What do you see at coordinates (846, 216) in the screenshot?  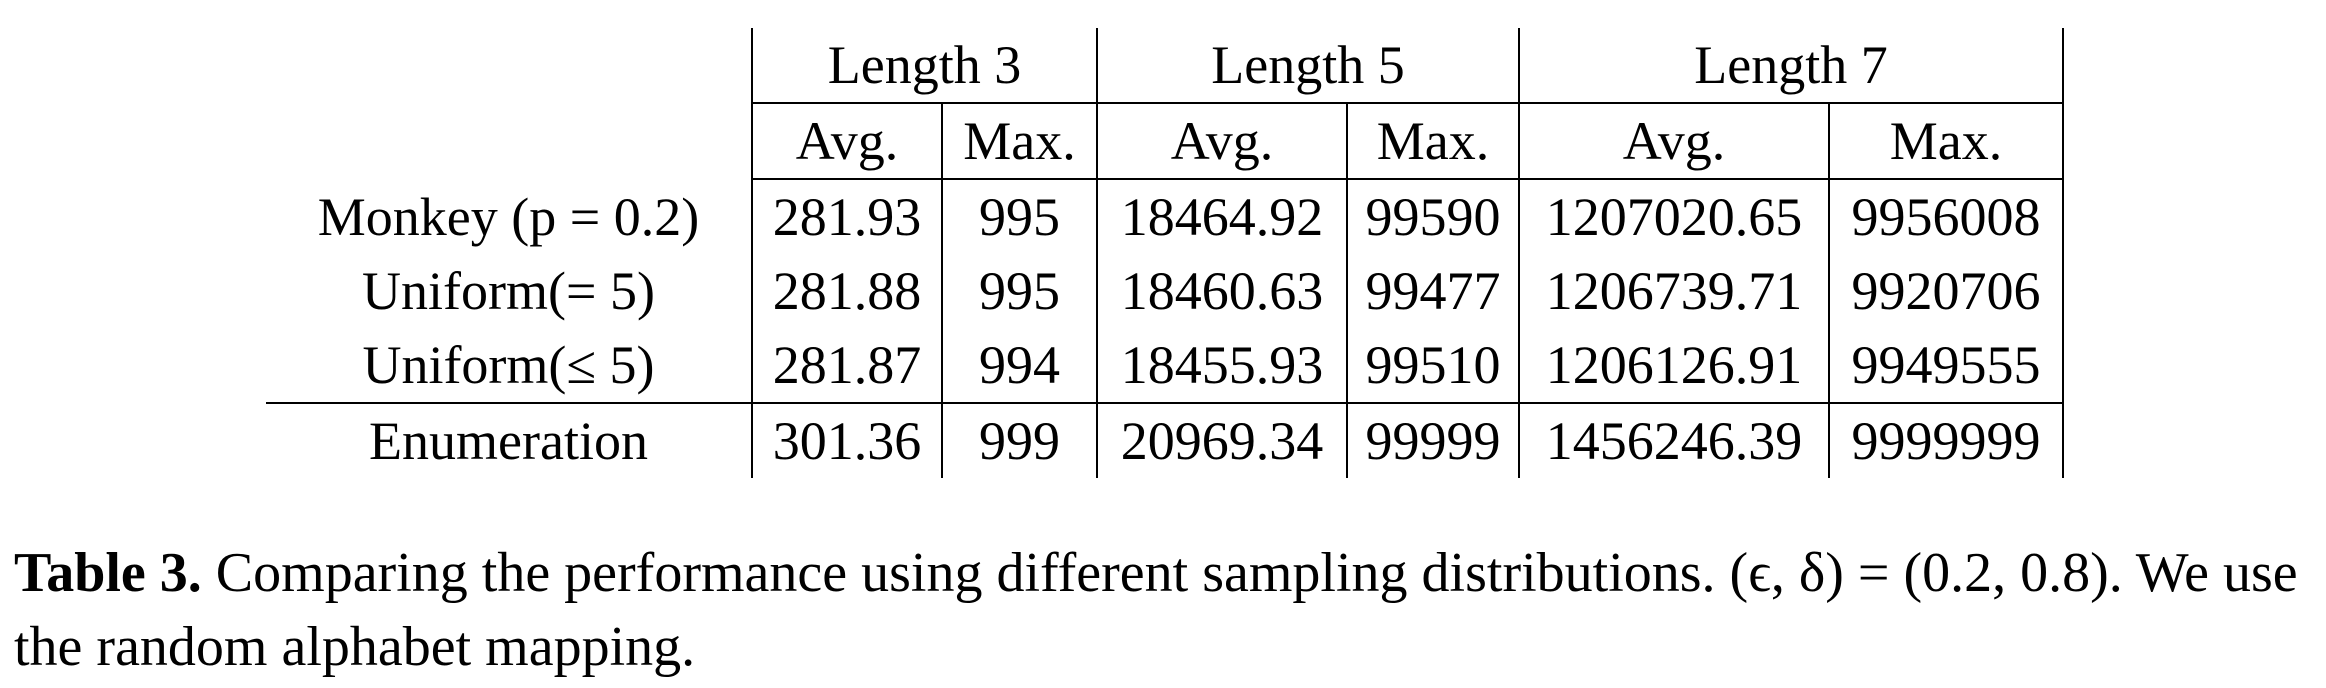 I see `table-cell: 281.93` at bounding box center [846, 216].